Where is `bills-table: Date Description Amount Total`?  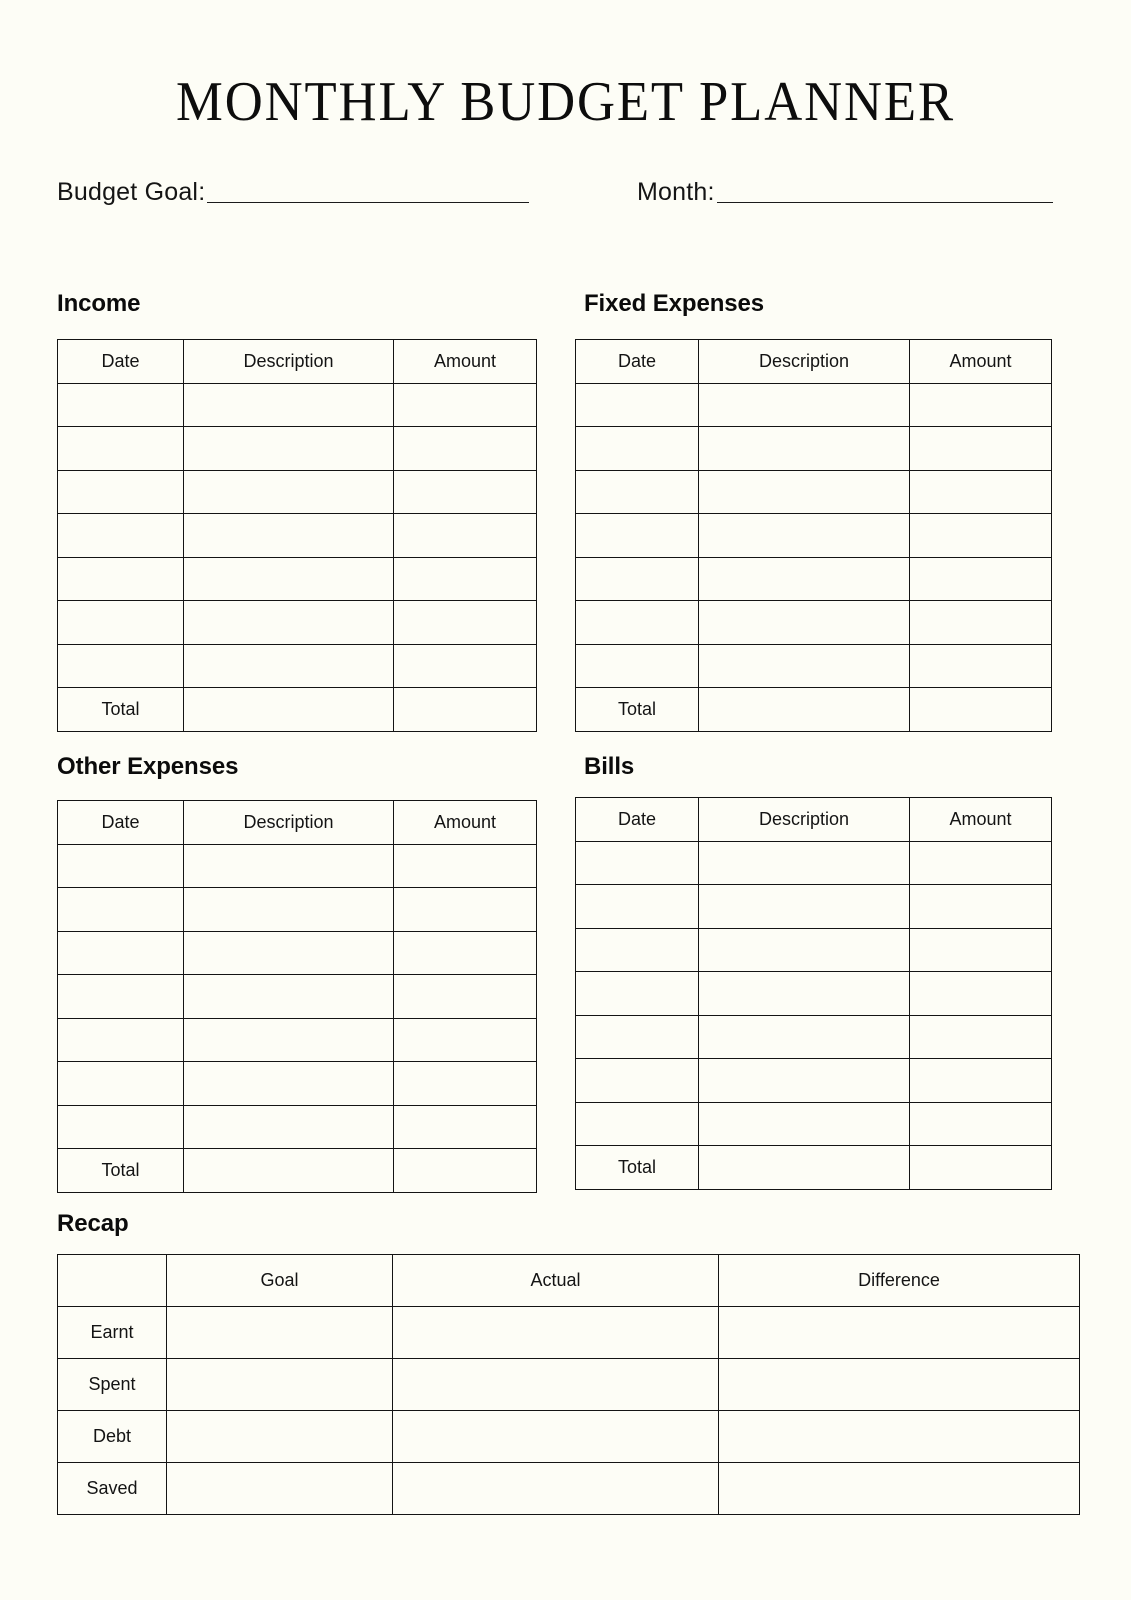 bills-table: Date Description Amount Total is located at coordinates (813, 993).